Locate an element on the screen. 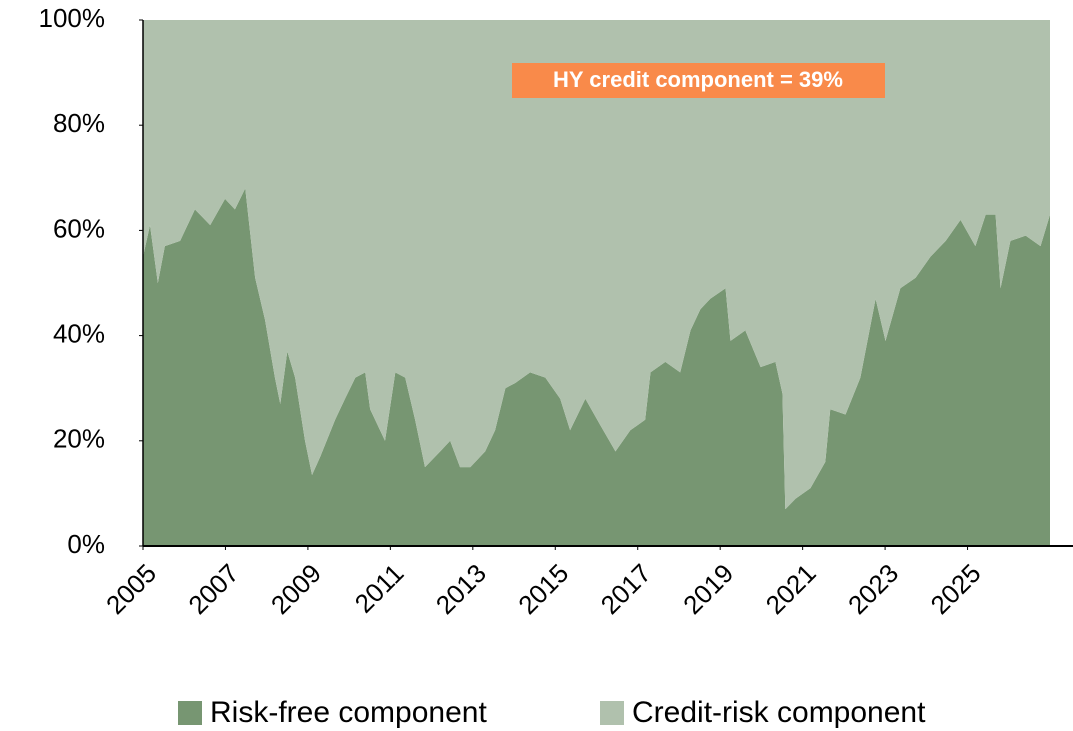 This screenshot has height=731, width=1073. x-tick-label: 2007 is located at coordinates (213, 589).